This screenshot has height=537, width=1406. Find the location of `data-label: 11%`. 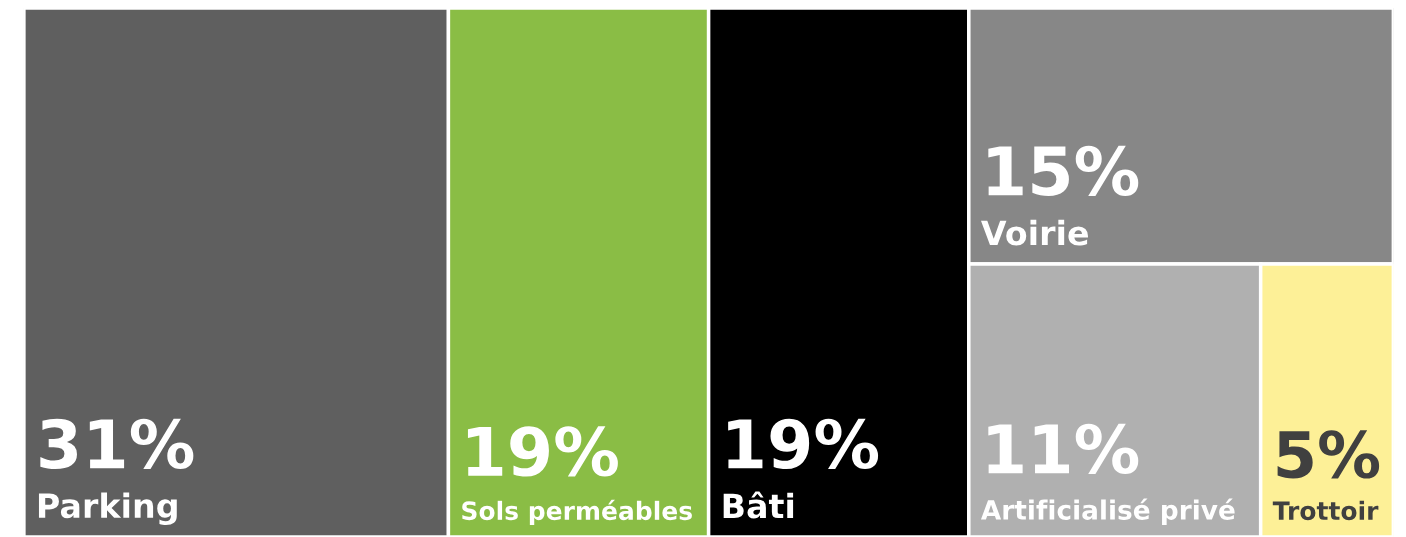

data-label: 11% is located at coordinates (1063, 449).